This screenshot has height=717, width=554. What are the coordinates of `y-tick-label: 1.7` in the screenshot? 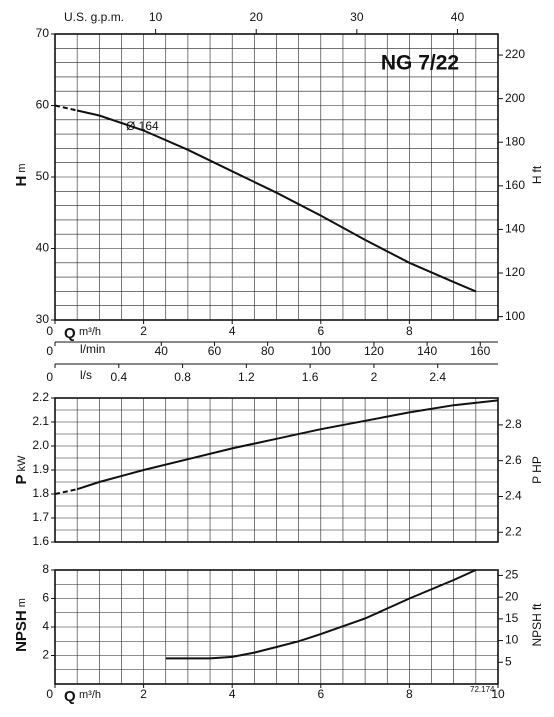 It's located at (40, 517).